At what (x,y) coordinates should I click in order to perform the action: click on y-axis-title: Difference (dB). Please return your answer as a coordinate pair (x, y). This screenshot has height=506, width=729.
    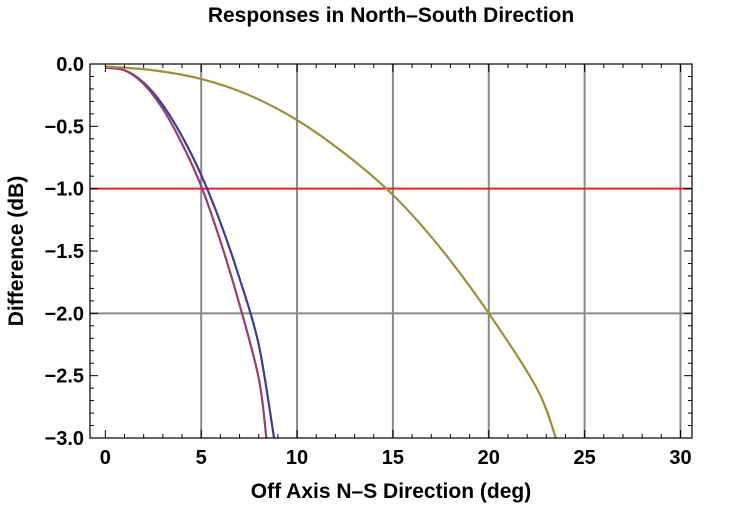
    Looking at the image, I should click on (16, 251).